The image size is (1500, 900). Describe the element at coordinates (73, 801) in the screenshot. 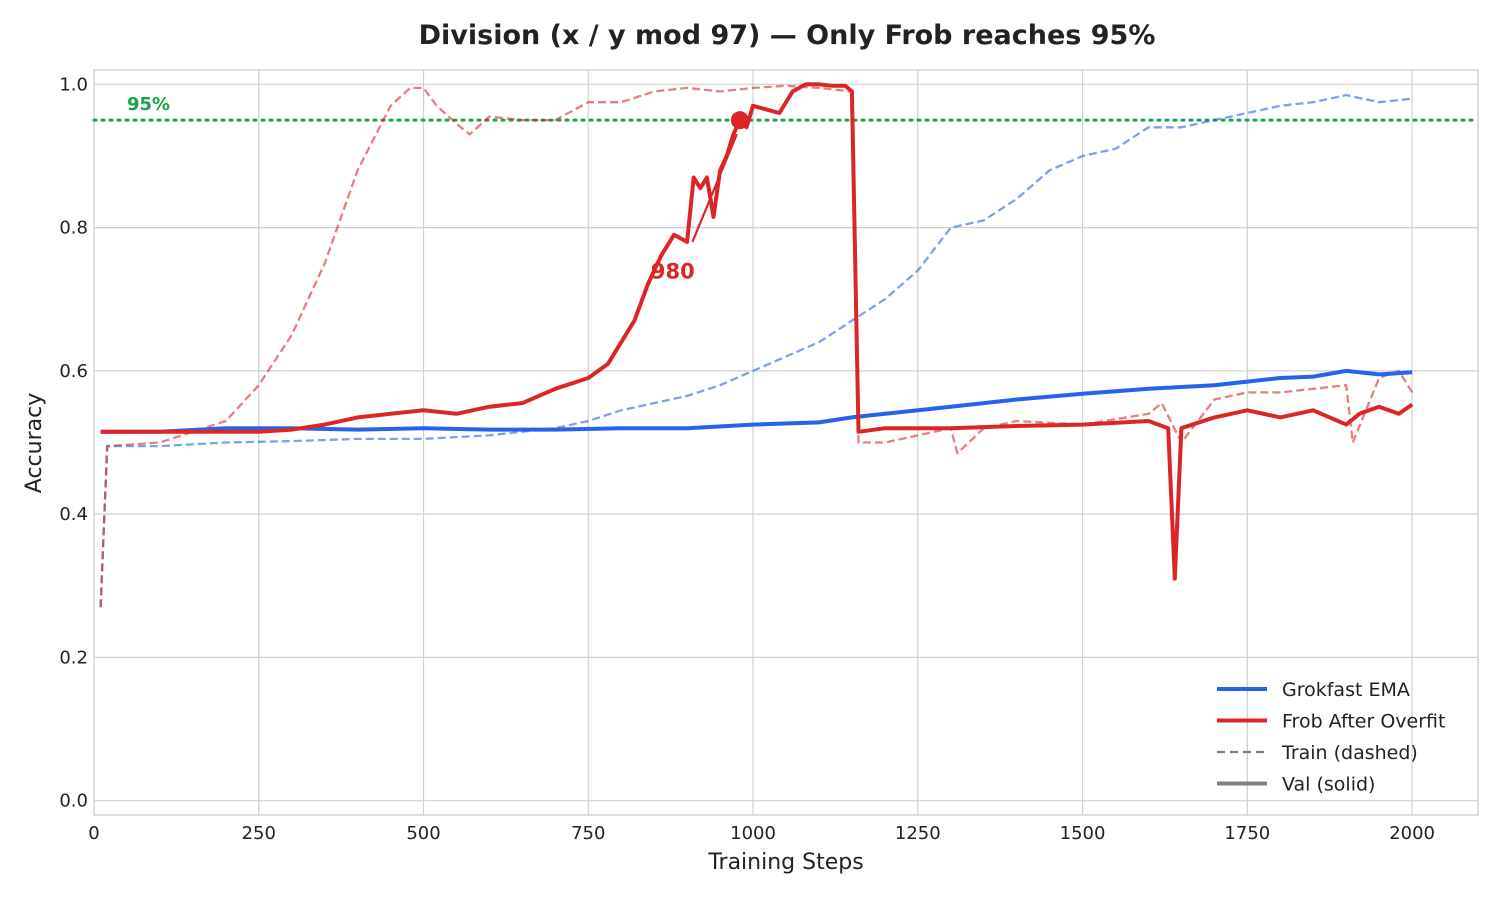

I see `y-tick-label: 0.0` at that location.